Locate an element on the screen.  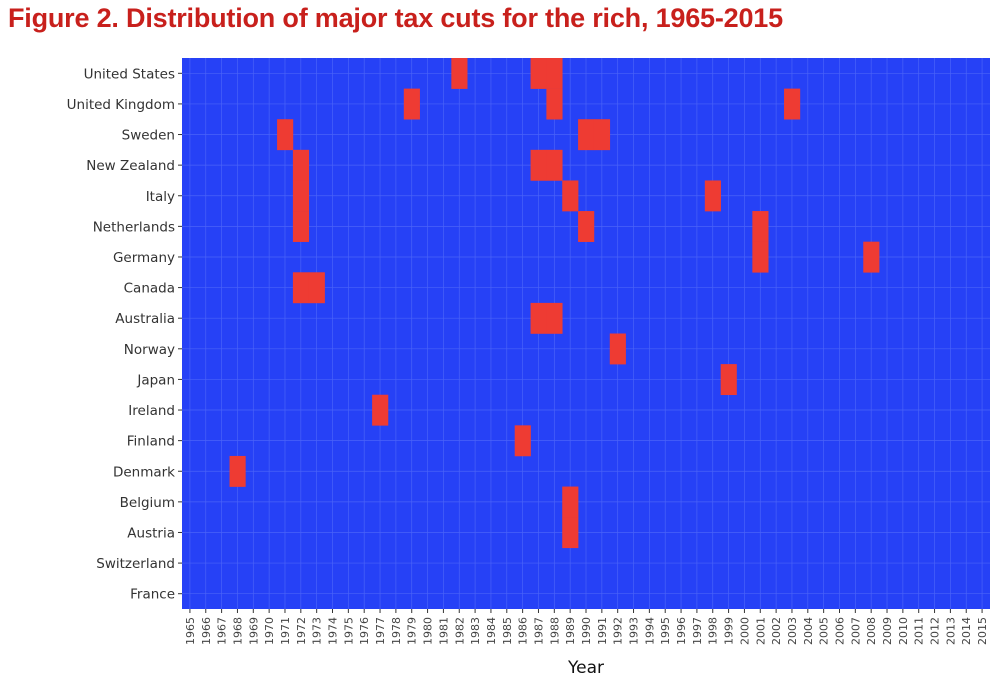
x-tick-label: 1978 is located at coordinates (396, 631).